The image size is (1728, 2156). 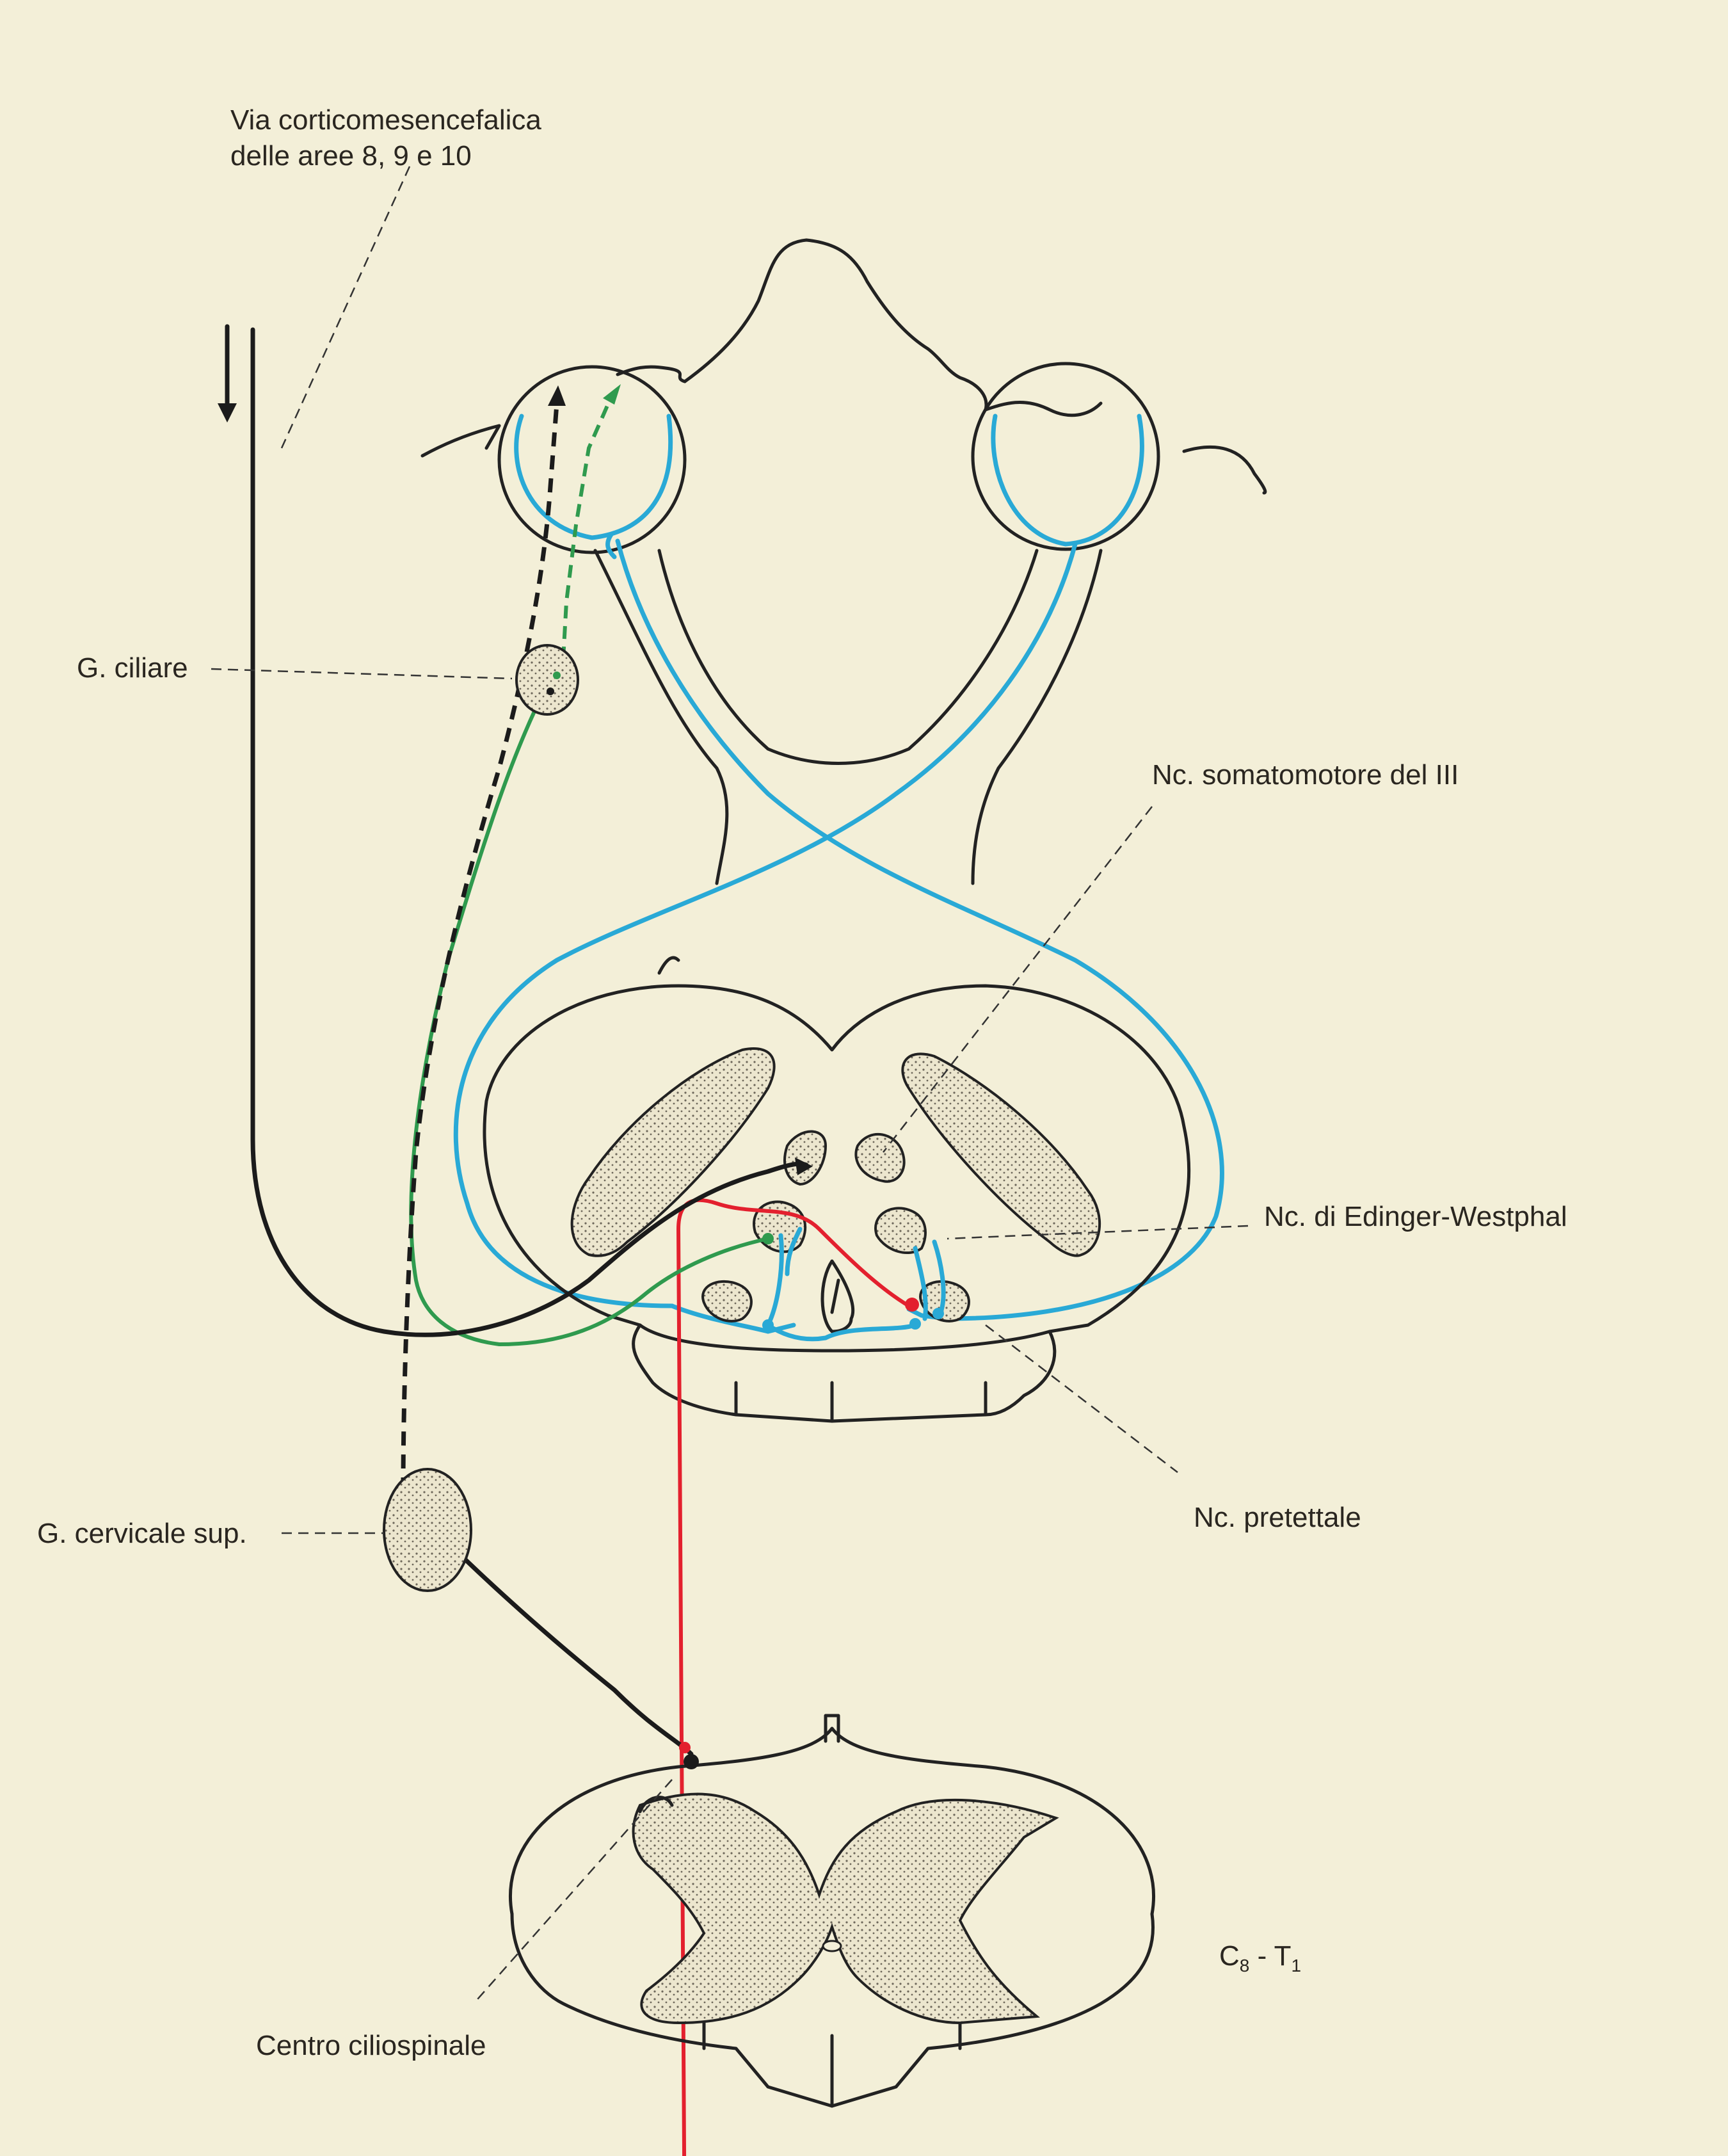 I want to click on label-spinal-level: C8 - T1, so click(x=1260, y=1957).